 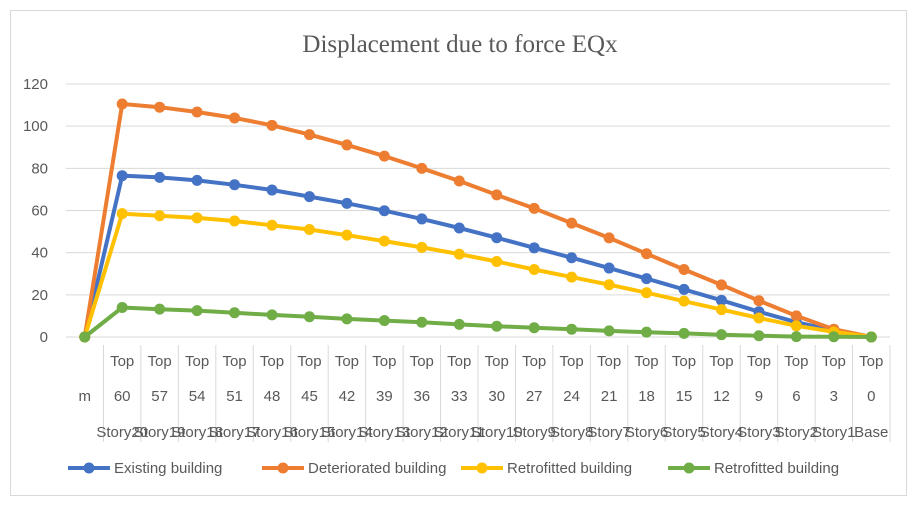 I want to click on x-cat-height-label: 15, so click(x=684, y=396).